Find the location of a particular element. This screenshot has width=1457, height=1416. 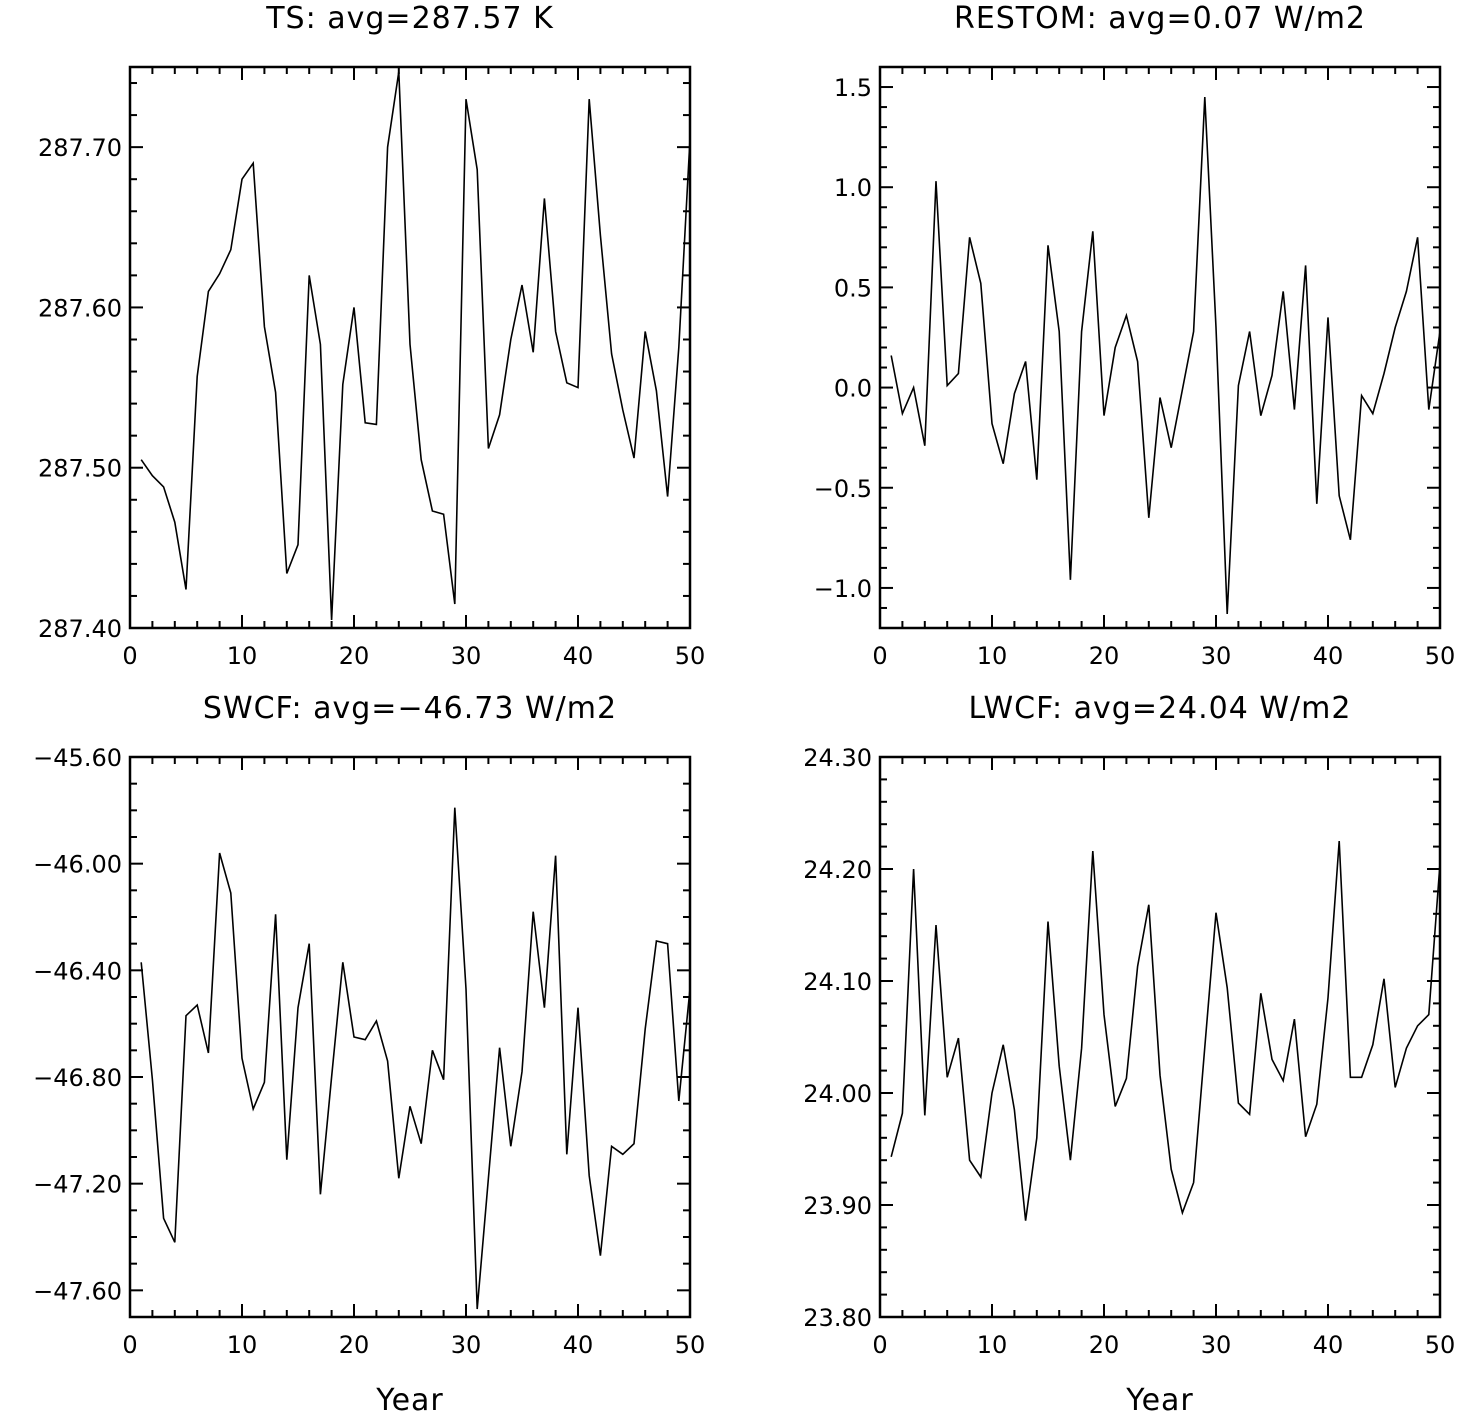

lwcf-x-tick-label: 10 is located at coordinates (992, 1345).